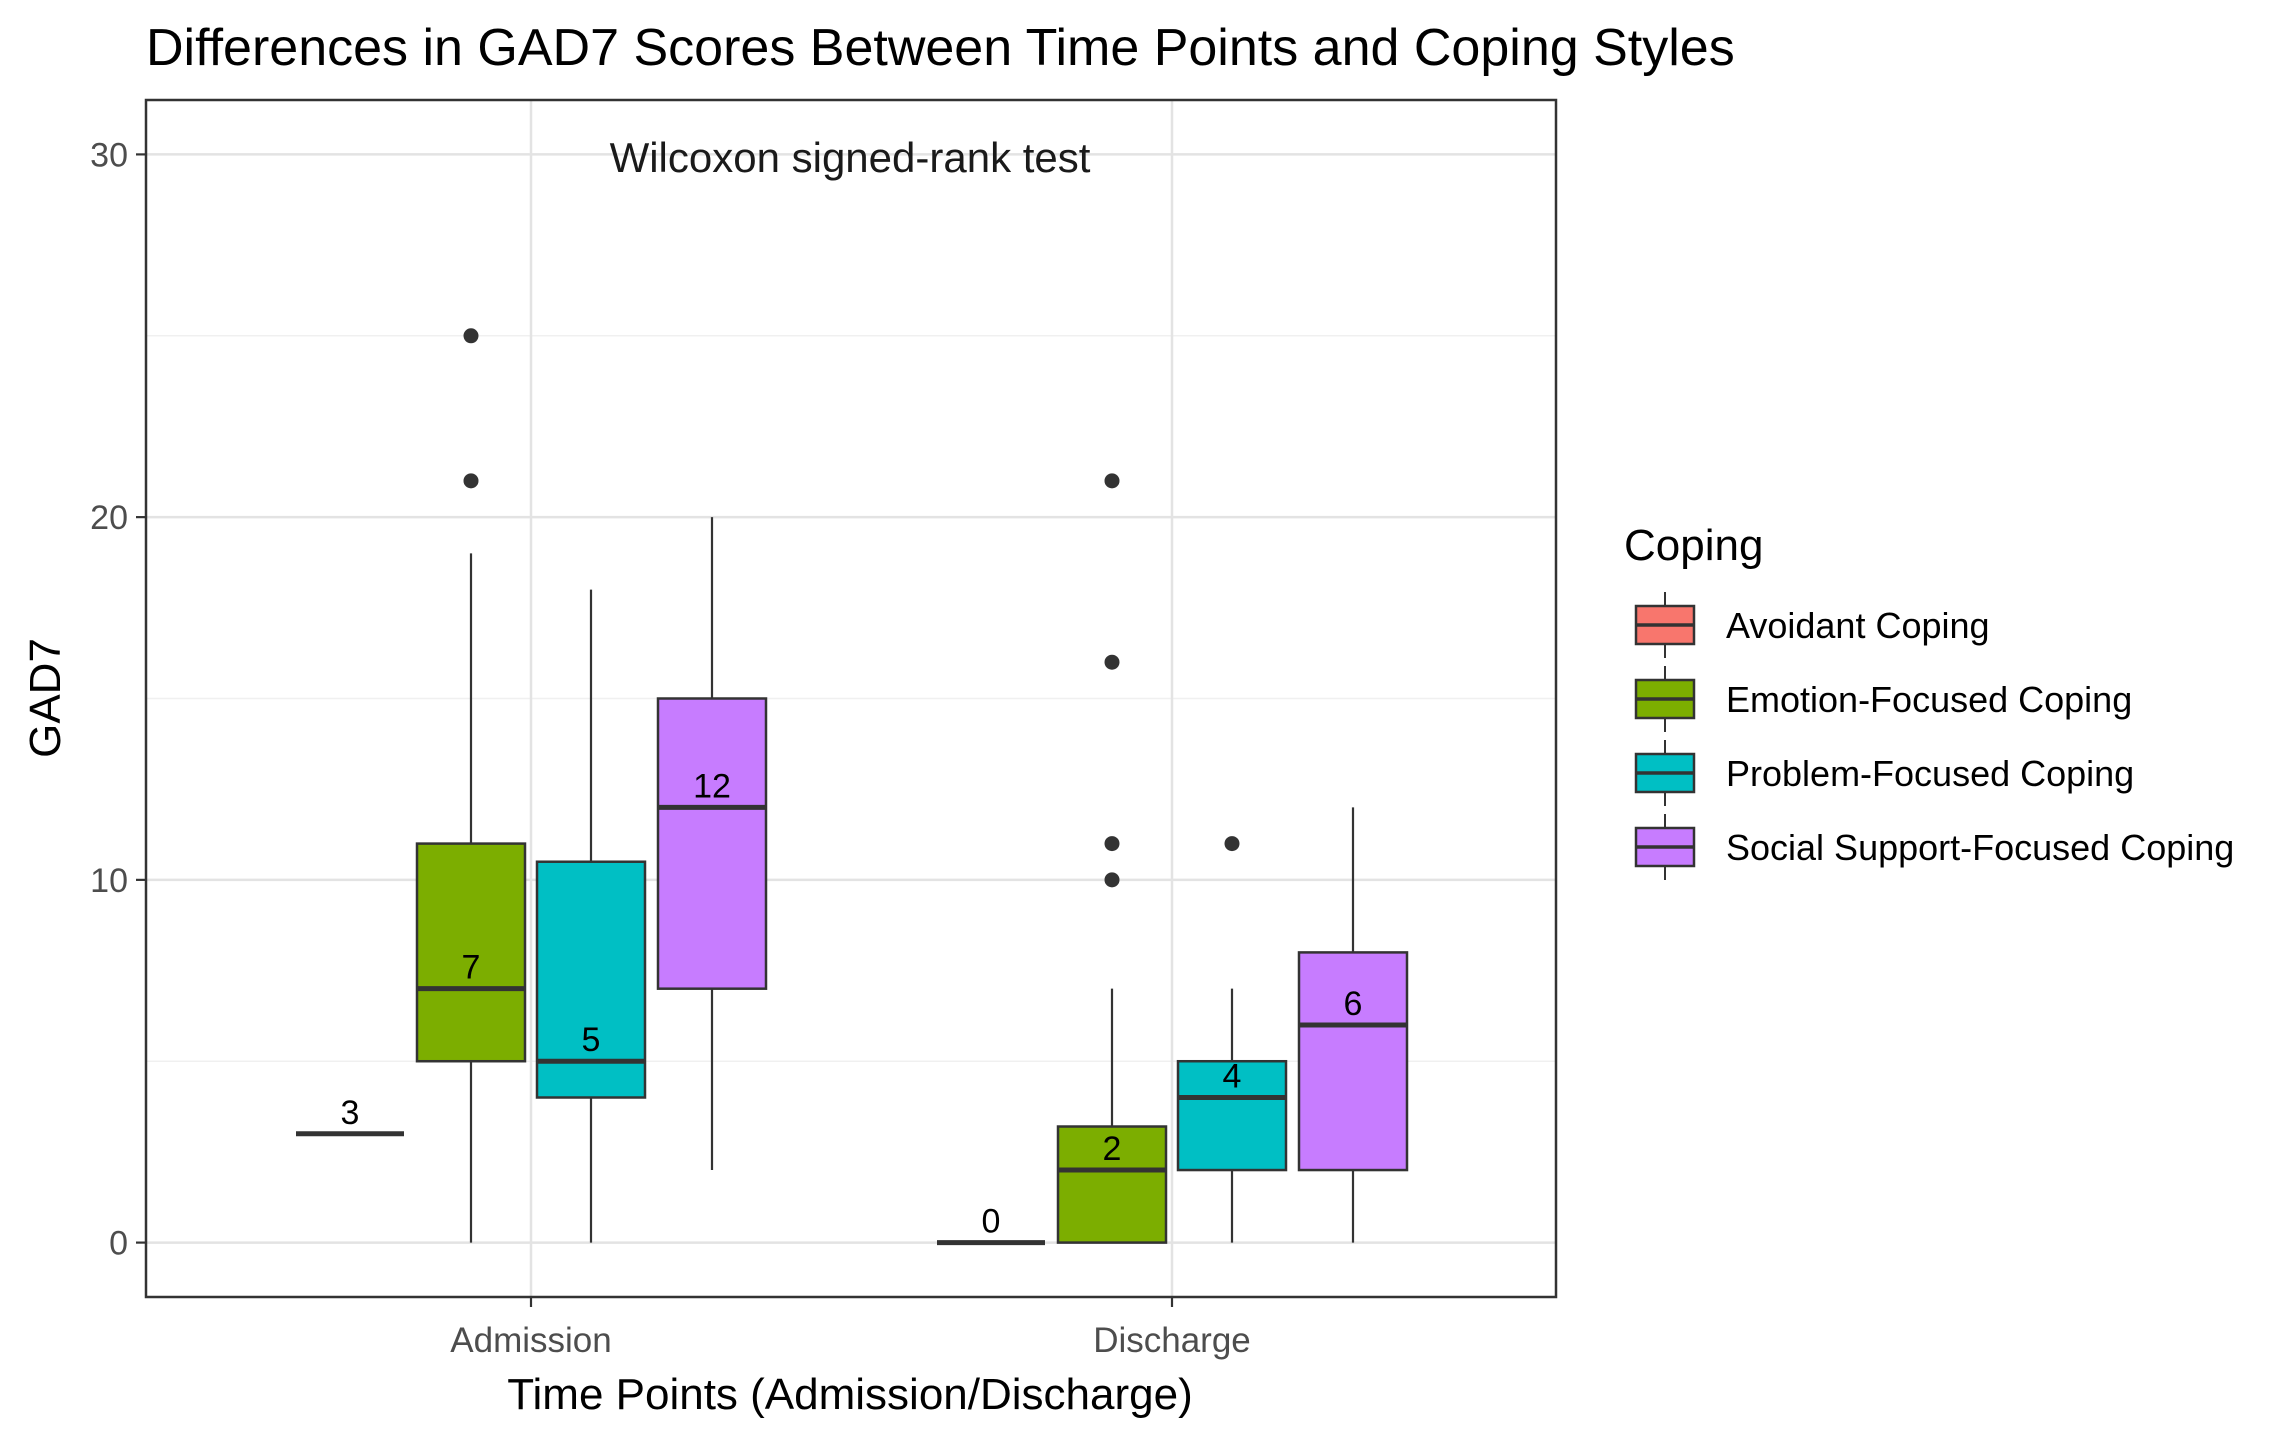 The width and height of the screenshot is (2294, 1435). I want to click on legend-item: Emotion-Focused Coping, so click(1883, 699).